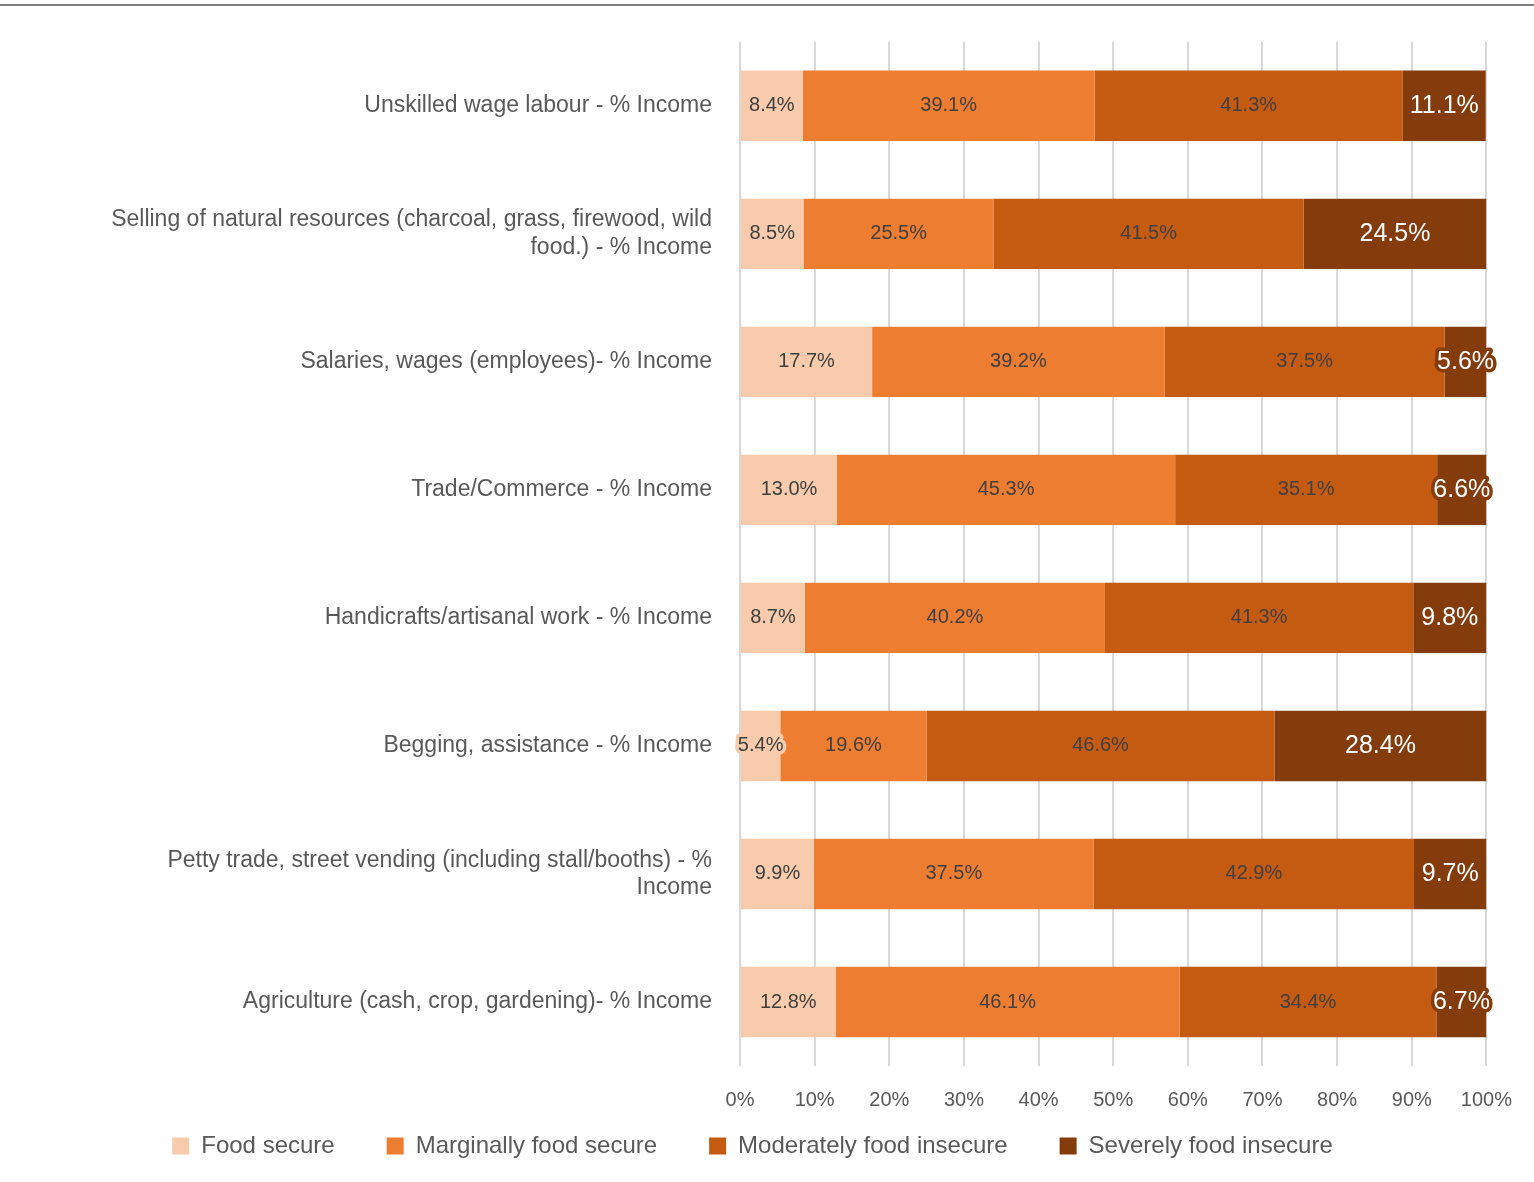 This screenshot has height=1182, width=1534. Describe the element at coordinates (807, 360) in the screenshot. I see `data-label: 17.7%` at that location.